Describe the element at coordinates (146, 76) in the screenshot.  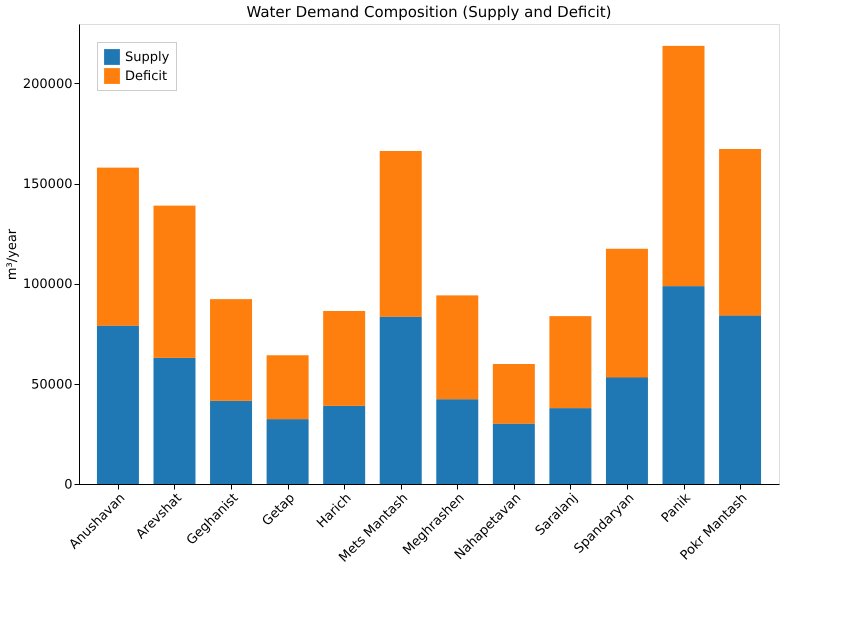
I see `legend-label: Deficit` at that location.